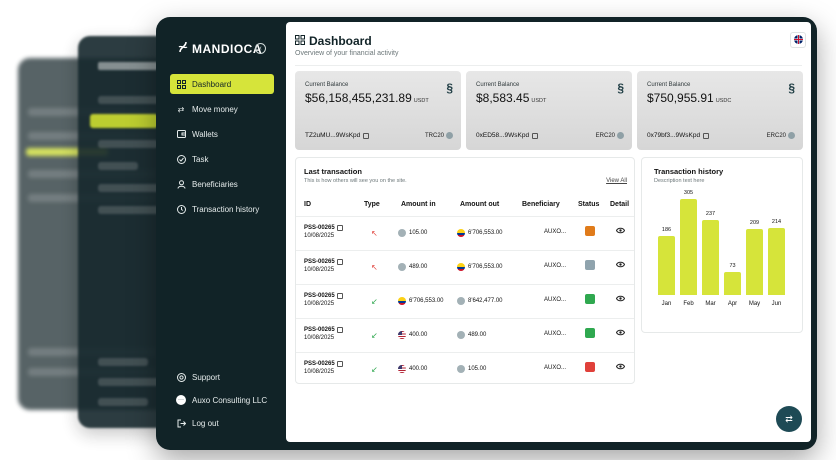 The height and width of the screenshot is (460, 836). I want to click on uk-flag-icon, so click(798, 40).